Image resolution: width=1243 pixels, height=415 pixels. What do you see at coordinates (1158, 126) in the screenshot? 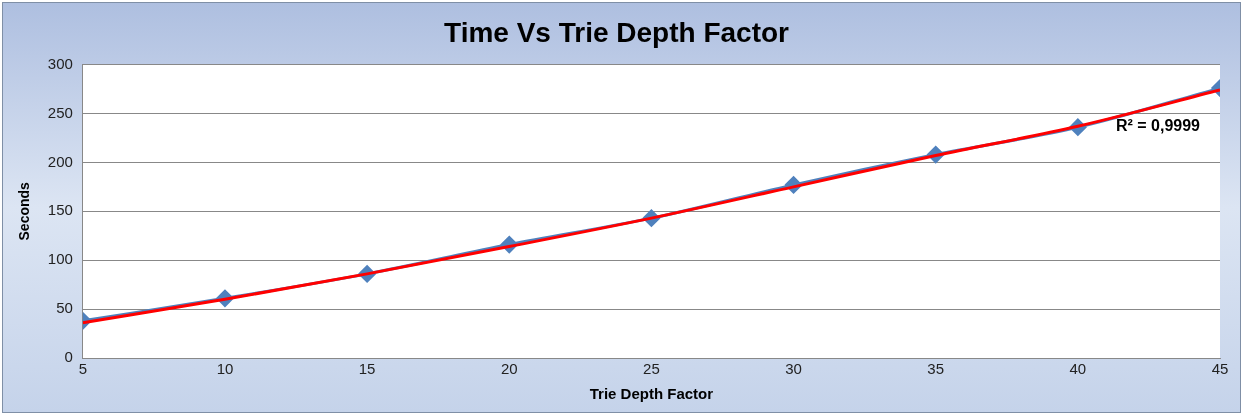
I see `annotation: R² = 0,9999` at bounding box center [1158, 126].